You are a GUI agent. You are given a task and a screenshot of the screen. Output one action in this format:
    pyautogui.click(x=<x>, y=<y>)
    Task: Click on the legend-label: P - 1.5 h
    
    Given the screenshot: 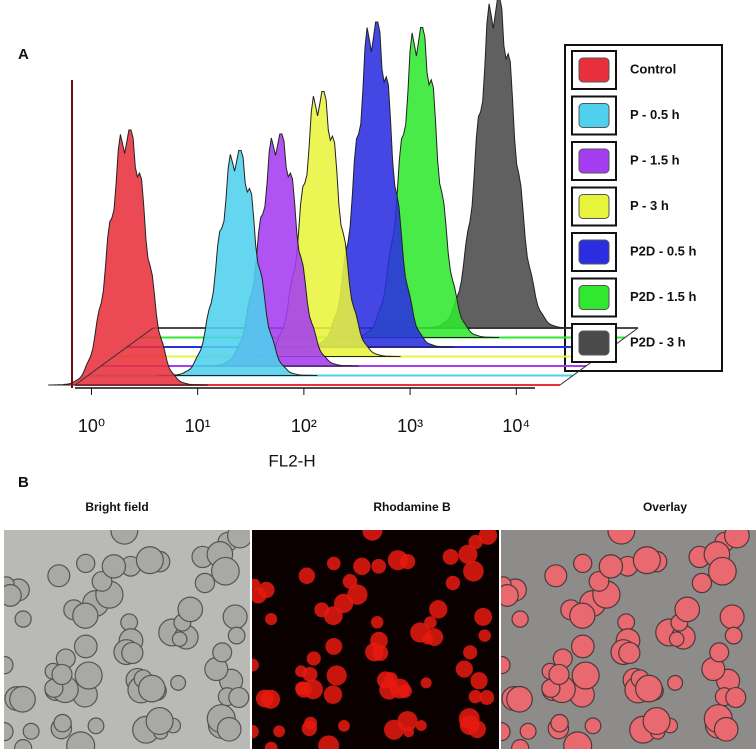 What is the action you would take?
    pyautogui.click(x=655, y=159)
    